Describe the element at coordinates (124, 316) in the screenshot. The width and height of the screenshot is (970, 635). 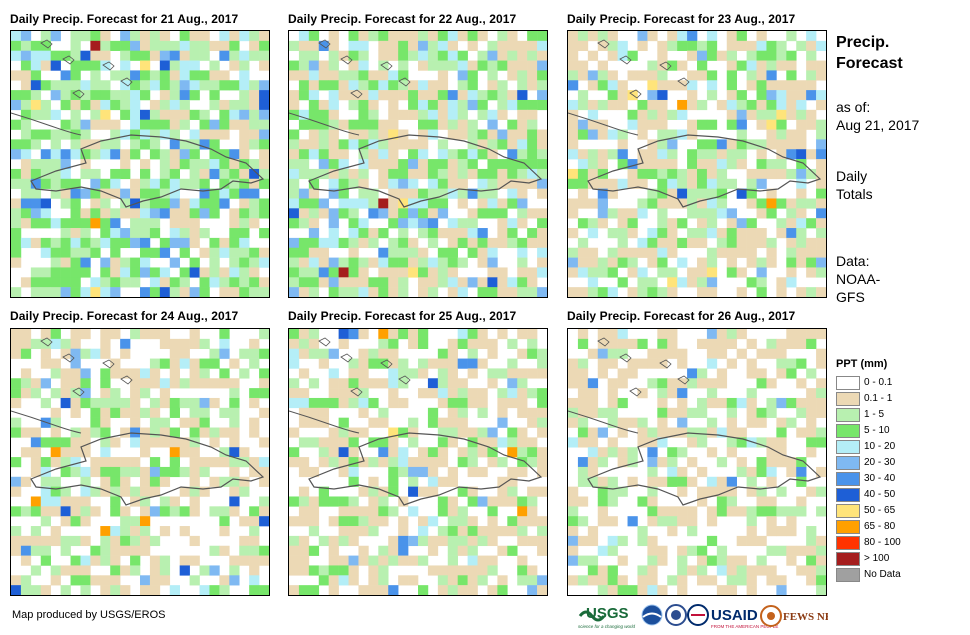
I see `panel-title-4: Daily Precip. Forecast for 24 Aug., 2017` at that location.